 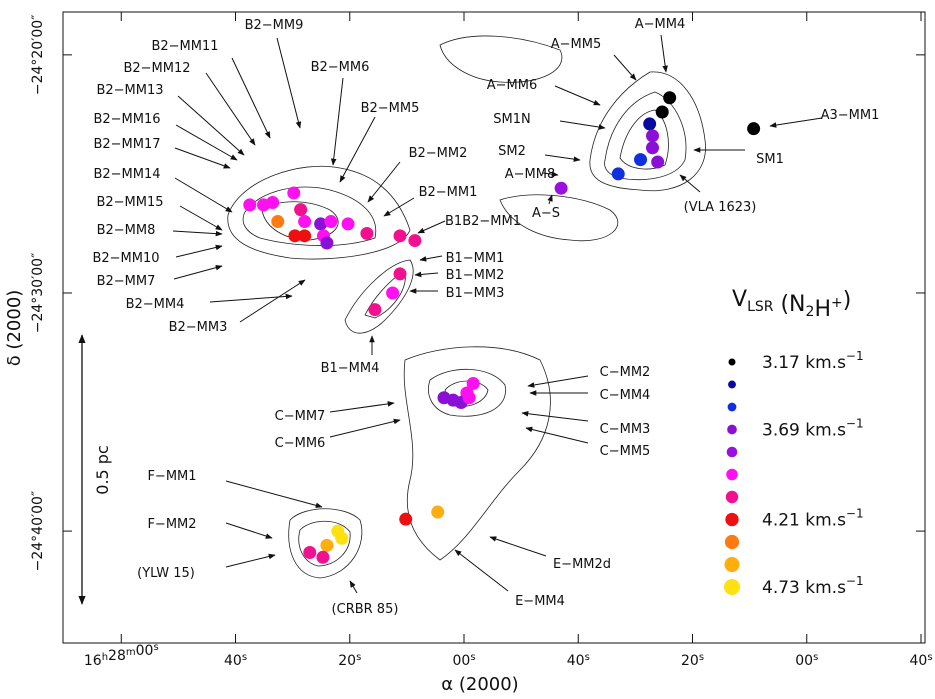 What do you see at coordinates (576, 44) in the screenshot?
I see `annotation: A−MM5` at bounding box center [576, 44].